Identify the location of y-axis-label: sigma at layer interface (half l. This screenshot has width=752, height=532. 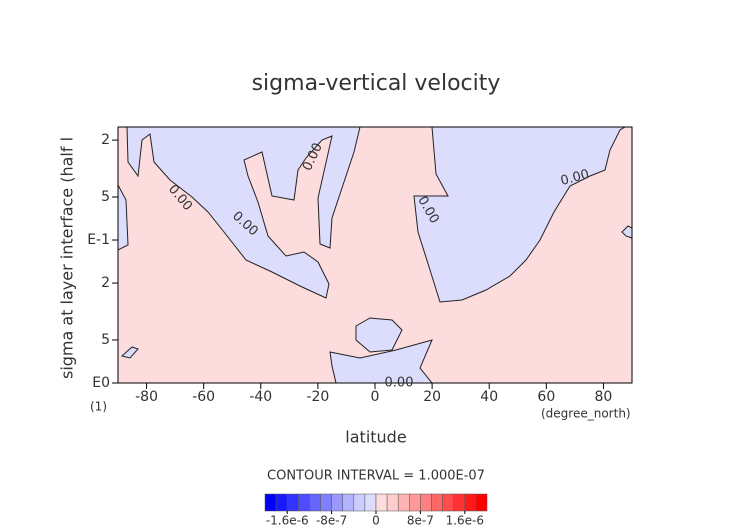
(67, 258).